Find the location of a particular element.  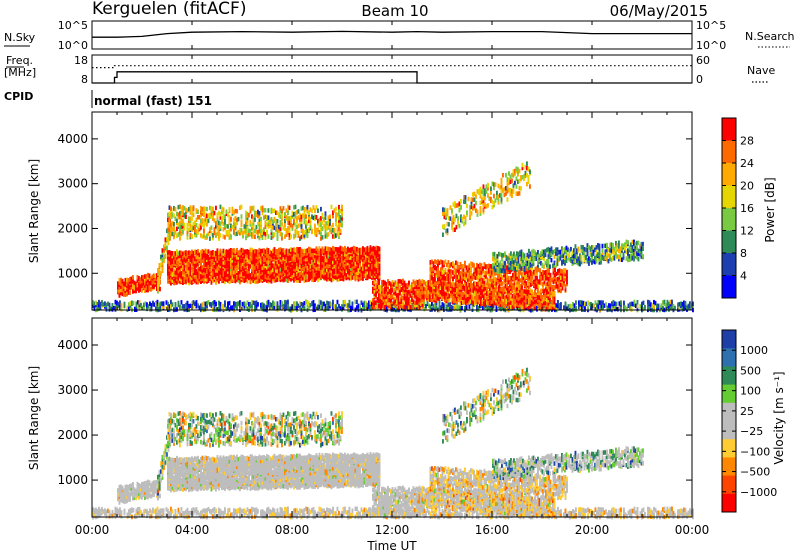

nave-line is located at coordinates (392, 67).